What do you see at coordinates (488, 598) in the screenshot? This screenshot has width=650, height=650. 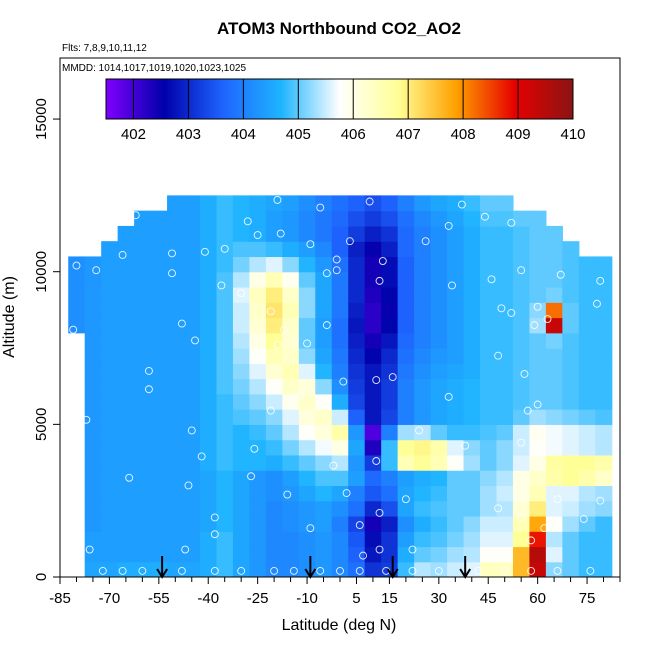 I see `x-tick-label: 45` at bounding box center [488, 598].